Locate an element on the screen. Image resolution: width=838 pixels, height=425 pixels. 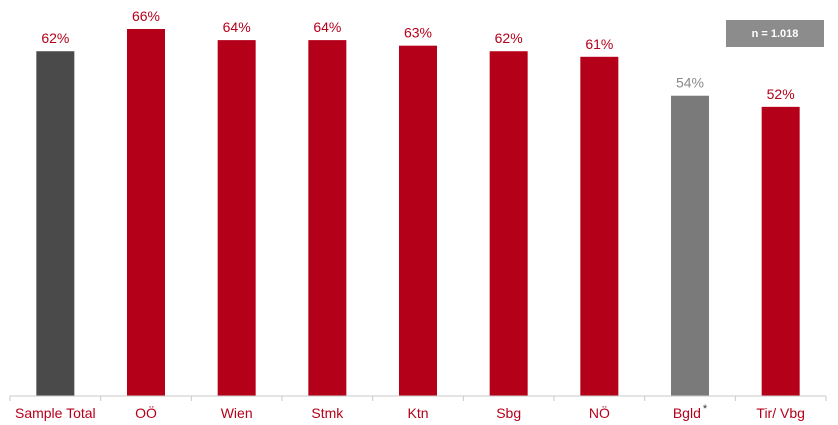
x-axis-ticks-group is located at coordinates (418, 398).